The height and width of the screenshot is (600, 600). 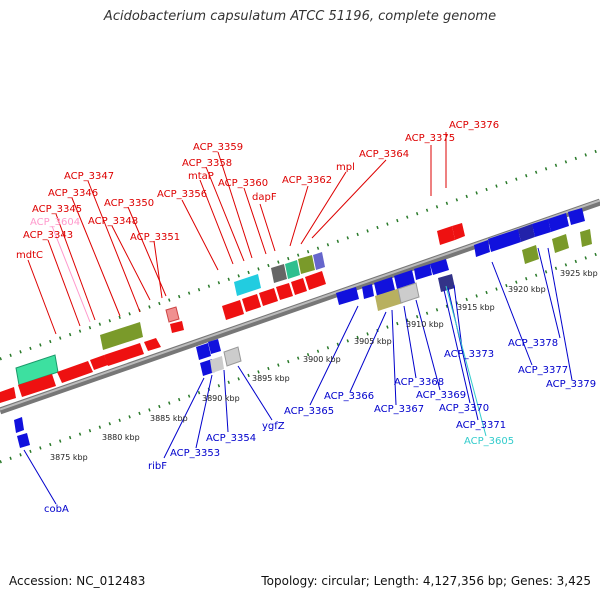 What do you see at coordinates (273, 426) in the screenshot?
I see `gene-label: ygfZ` at bounding box center [273, 426].